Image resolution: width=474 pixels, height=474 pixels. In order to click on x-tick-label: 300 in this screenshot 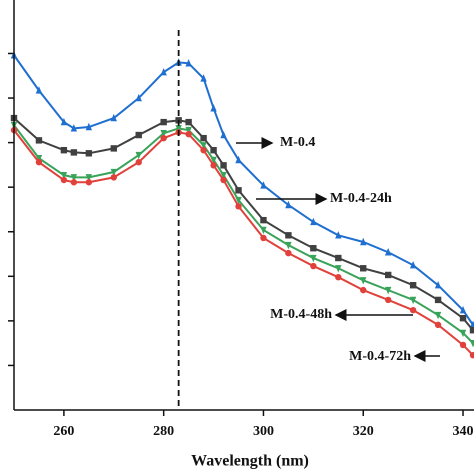, I will do `click(263, 431)`.